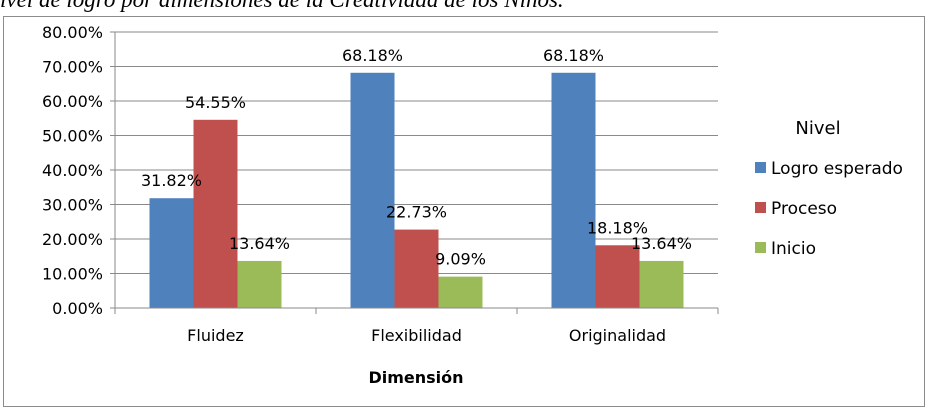  I want to click on x-tick-label: Flexibilidad, so click(416, 335).